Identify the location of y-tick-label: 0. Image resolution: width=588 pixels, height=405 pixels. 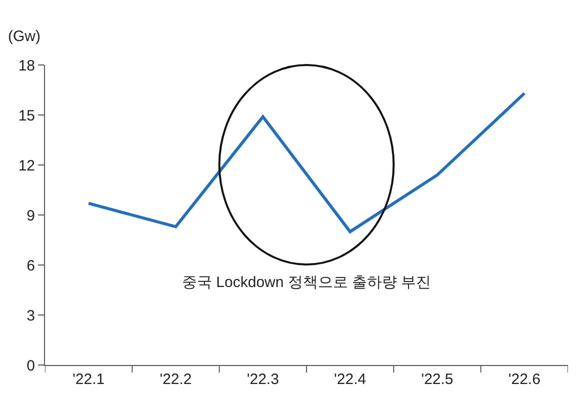
(30, 365).